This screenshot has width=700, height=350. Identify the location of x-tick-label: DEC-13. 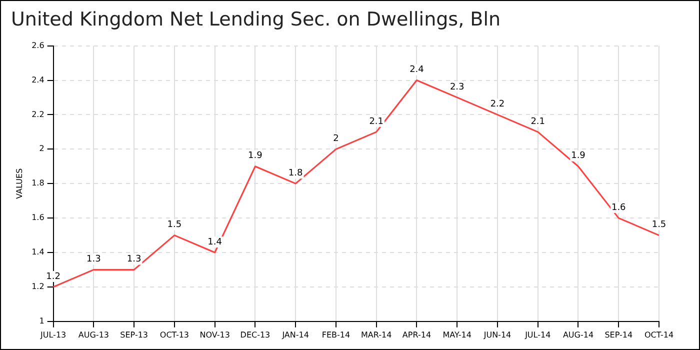
(255, 335).